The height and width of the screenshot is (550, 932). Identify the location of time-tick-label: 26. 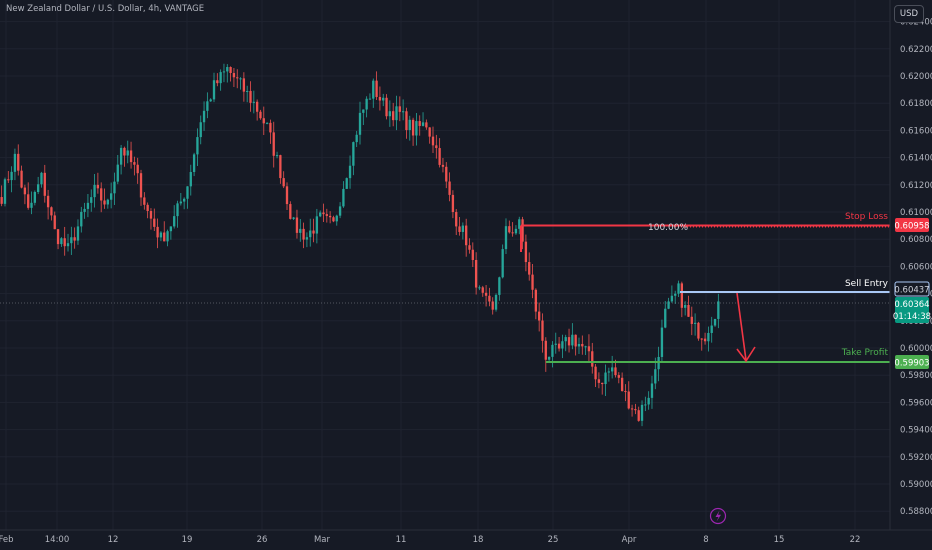
(262, 540).